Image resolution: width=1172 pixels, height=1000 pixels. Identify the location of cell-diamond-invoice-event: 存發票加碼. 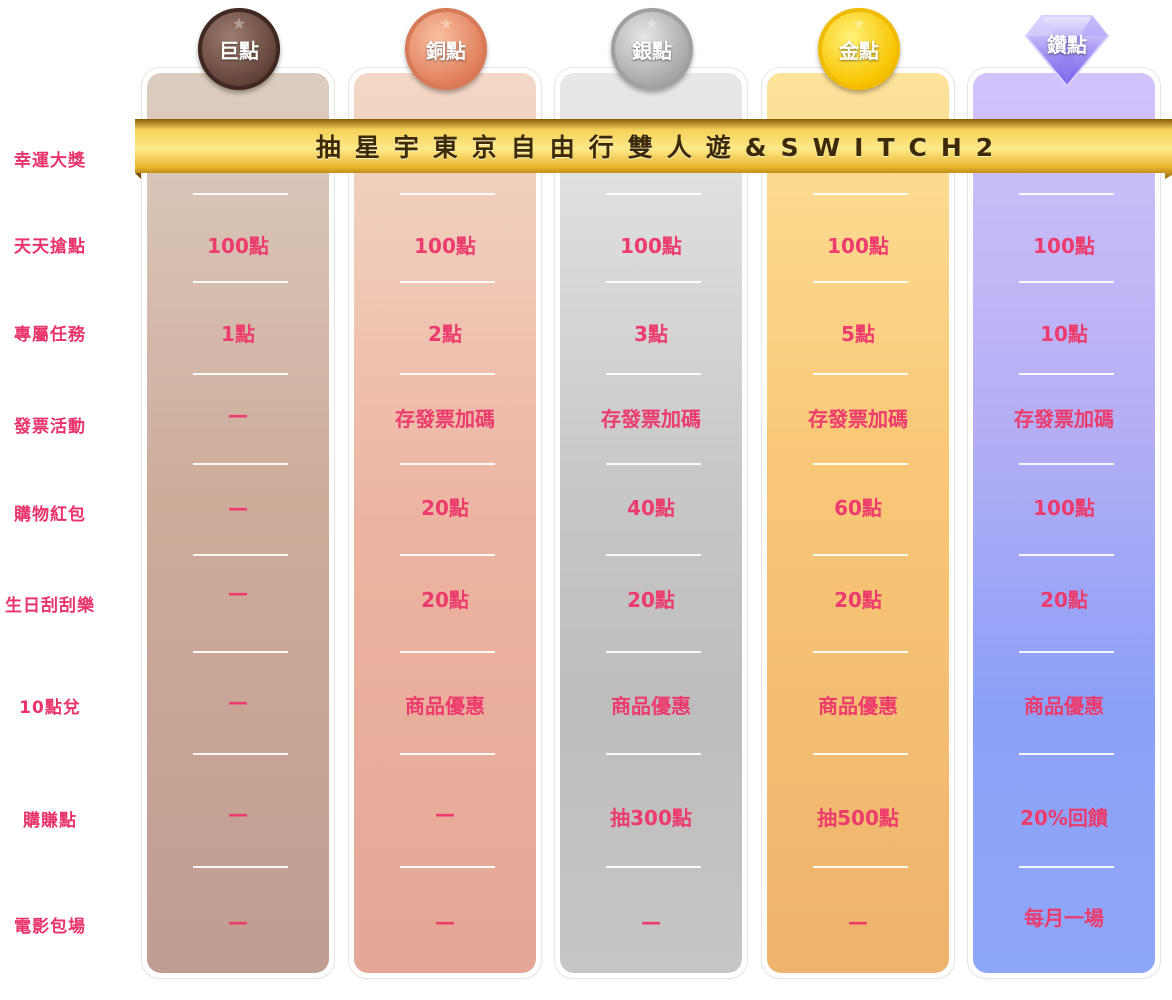
(1064, 419).